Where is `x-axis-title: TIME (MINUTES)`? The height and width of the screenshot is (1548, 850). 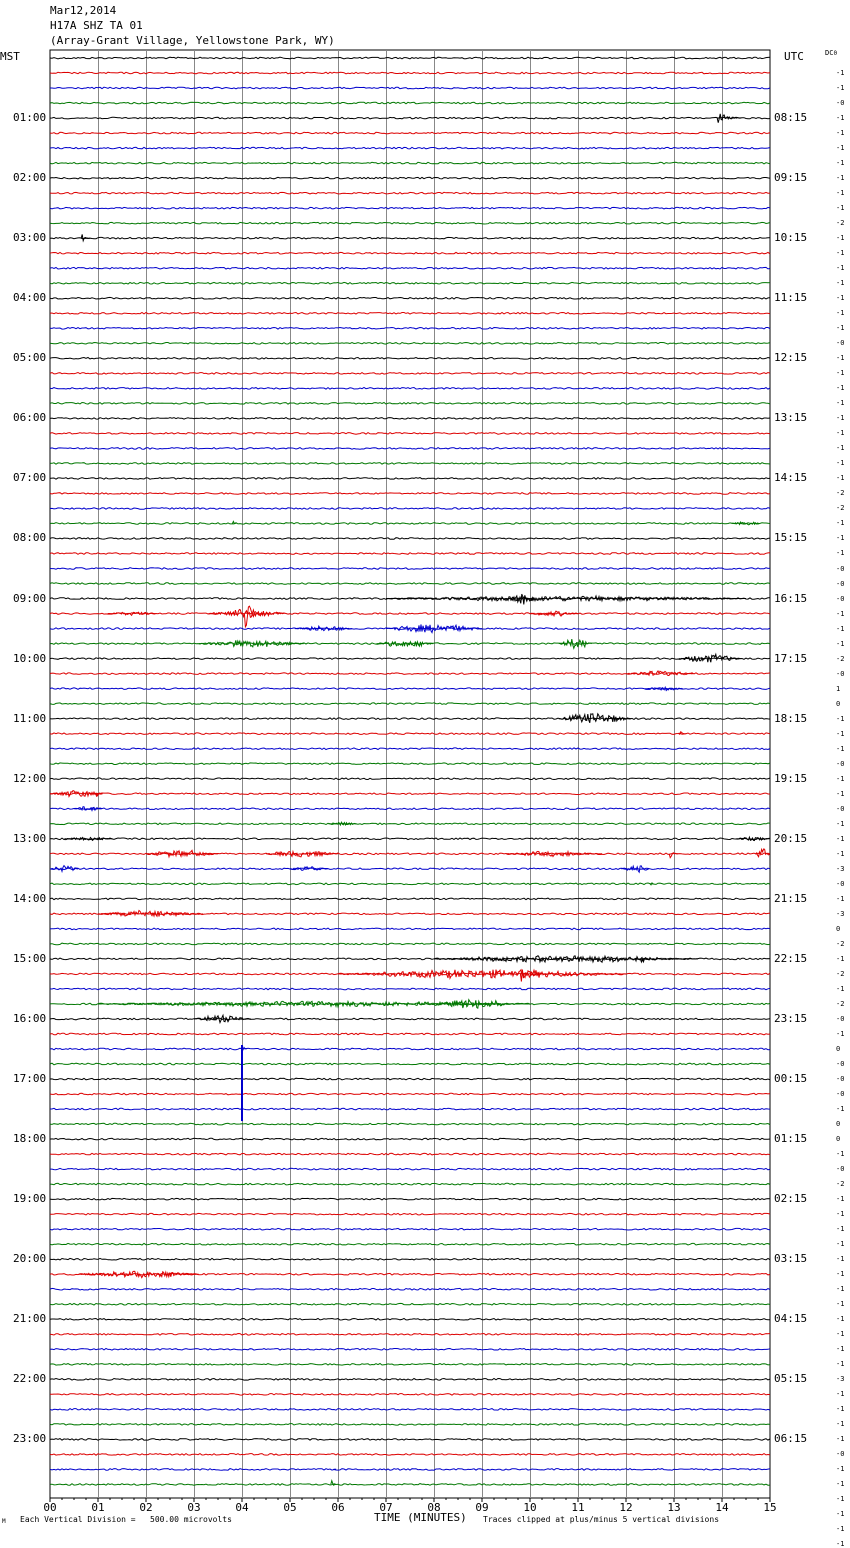 x-axis-title: TIME (MINUTES) is located at coordinates (420, 1517).